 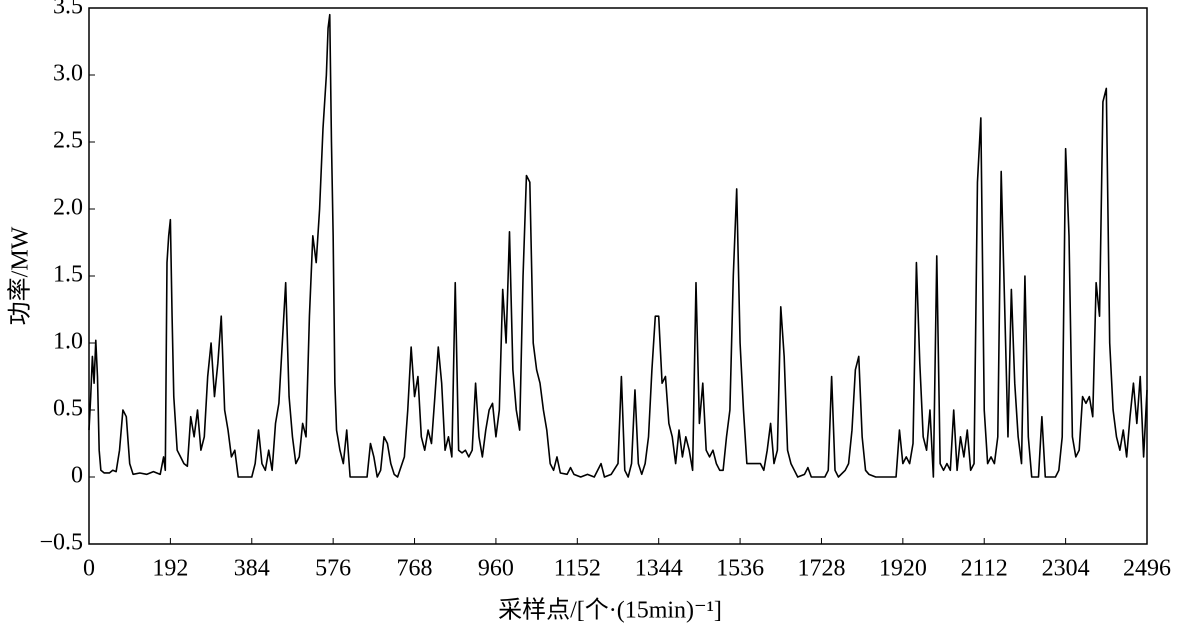 What do you see at coordinates (68, 342) in the screenshot?
I see `y-tick-label: 1.0` at bounding box center [68, 342].